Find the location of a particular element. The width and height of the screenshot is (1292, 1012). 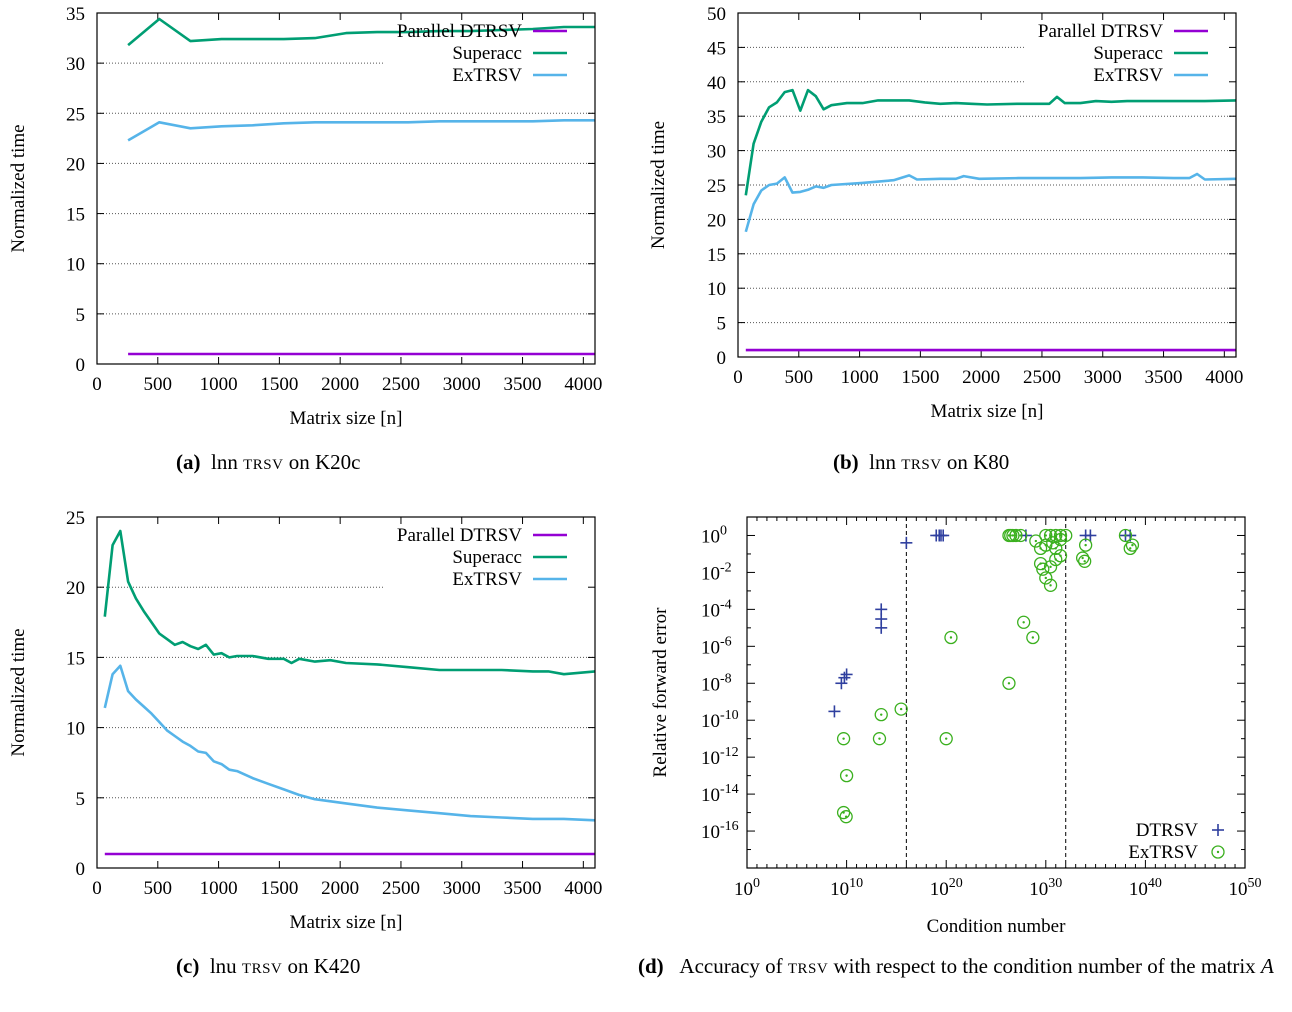

legend-label: ExTRSV is located at coordinates (487, 579).